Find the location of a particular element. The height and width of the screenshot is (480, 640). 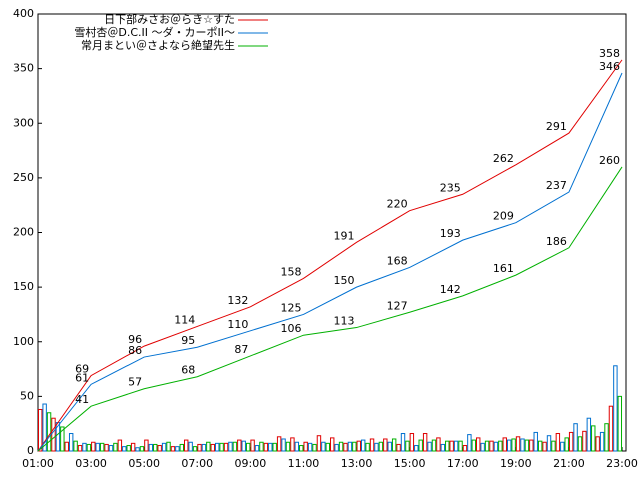

data-label: 235 is located at coordinates (450, 187).